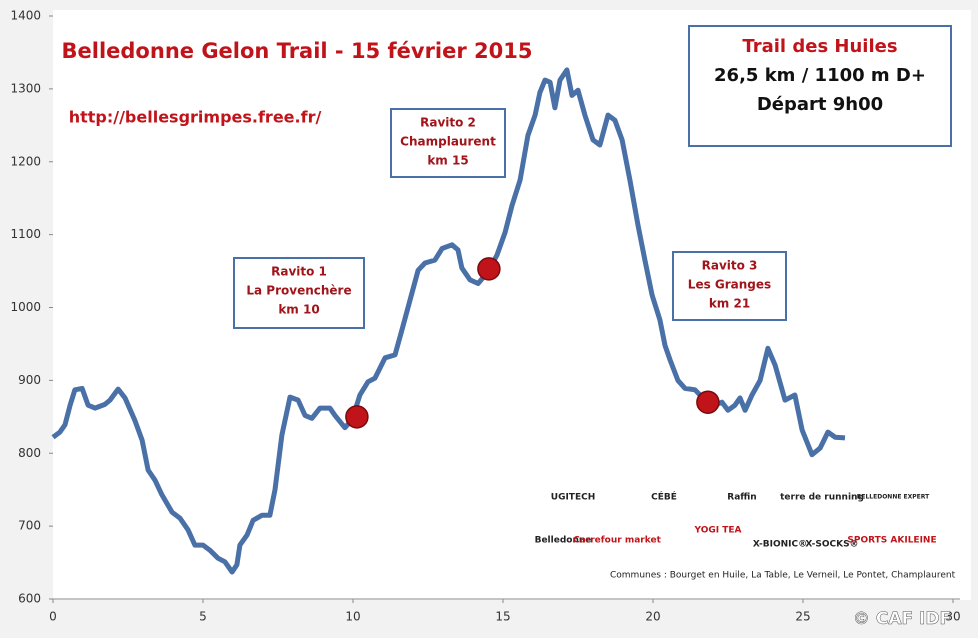 This screenshot has width=978, height=638. What do you see at coordinates (299, 272) in the screenshot?
I see `annotation-text: Ravito 1` at bounding box center [299, 272].